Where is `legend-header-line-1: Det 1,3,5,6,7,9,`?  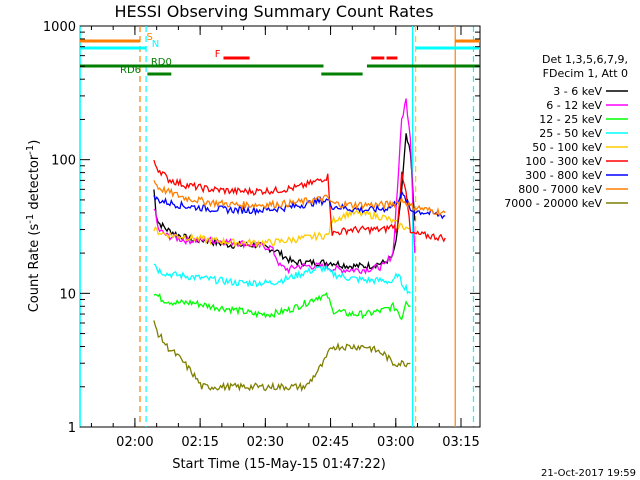 legend-header-line-1: Det 1,3,5,6,7,9, is located at coordinates (585, 59).